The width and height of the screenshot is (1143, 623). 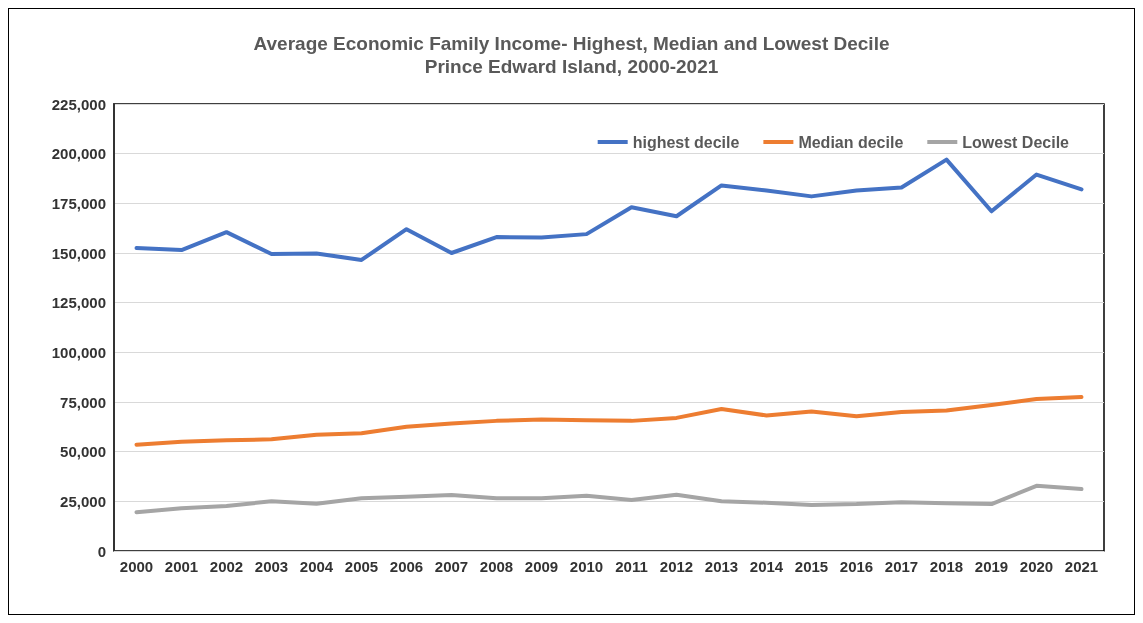 I want to click on y-tick-label: 100,000, so click(x=78, y=352).